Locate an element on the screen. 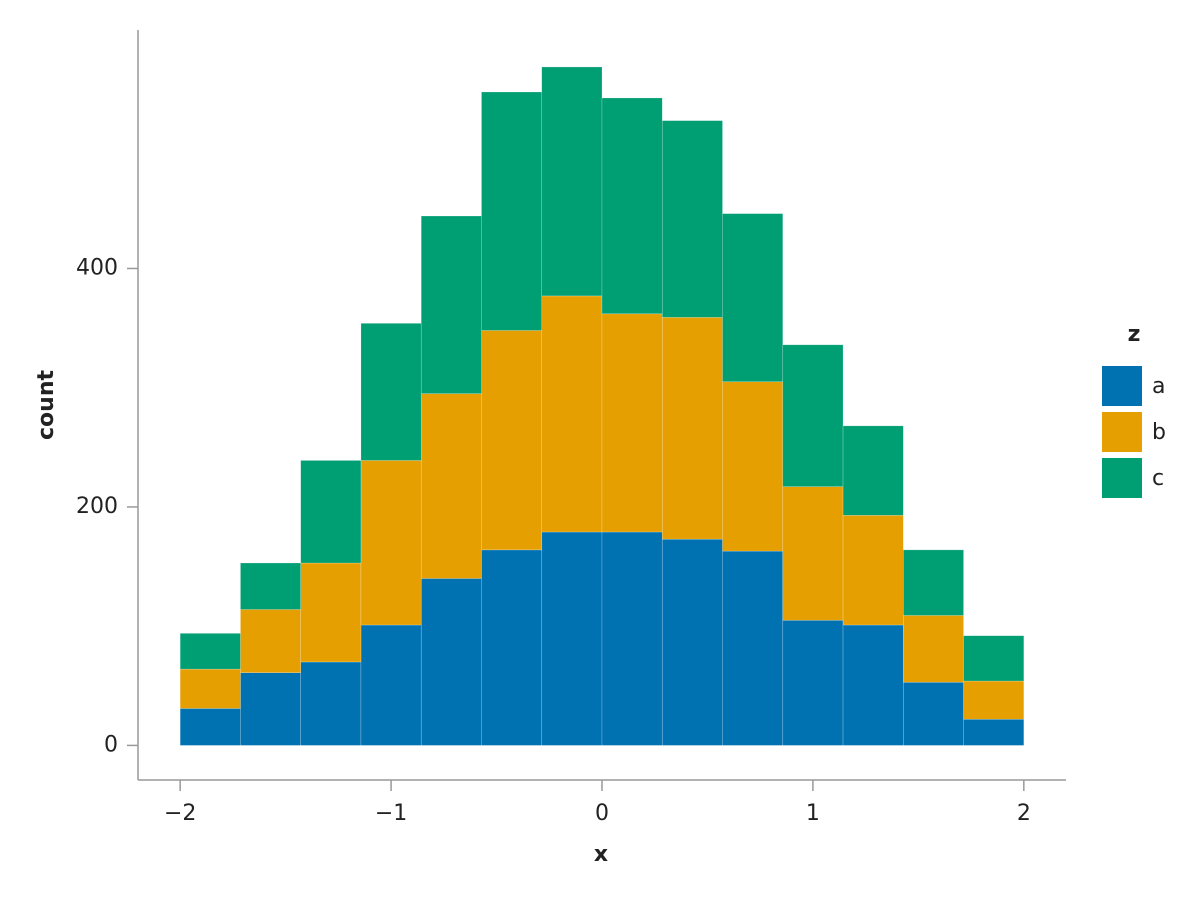 The image size is (1200, 904). x-tick-label: 2 is located at coordinates (1024, 813).